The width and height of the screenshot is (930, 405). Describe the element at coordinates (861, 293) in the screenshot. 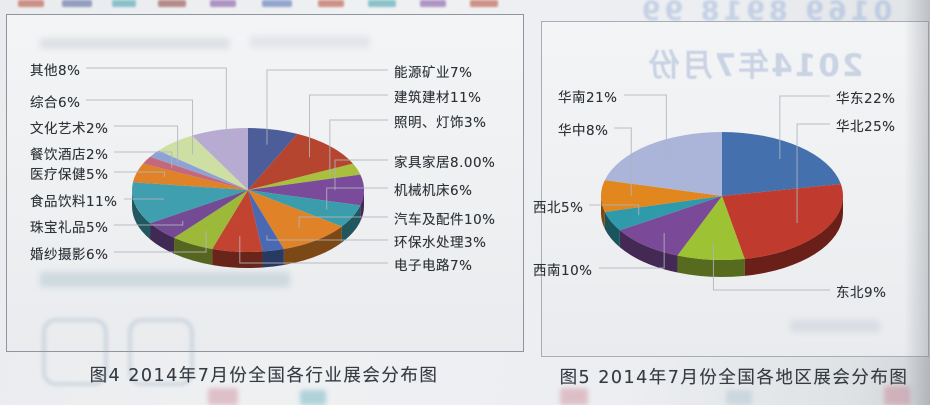

I see `pie-label-东北: 东北9%` at that location.